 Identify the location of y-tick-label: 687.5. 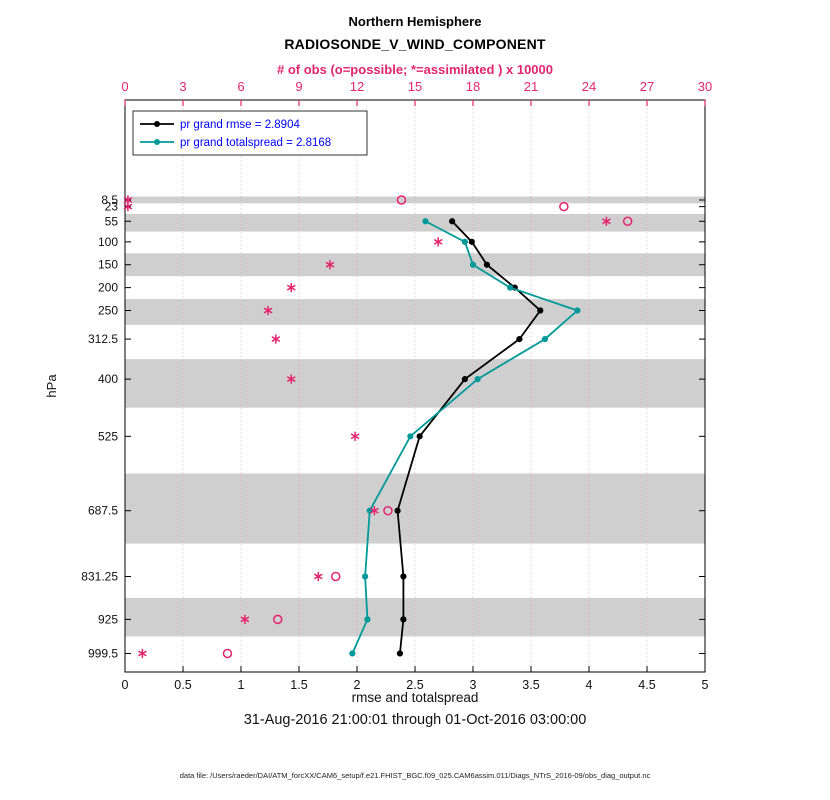
(103, 511).